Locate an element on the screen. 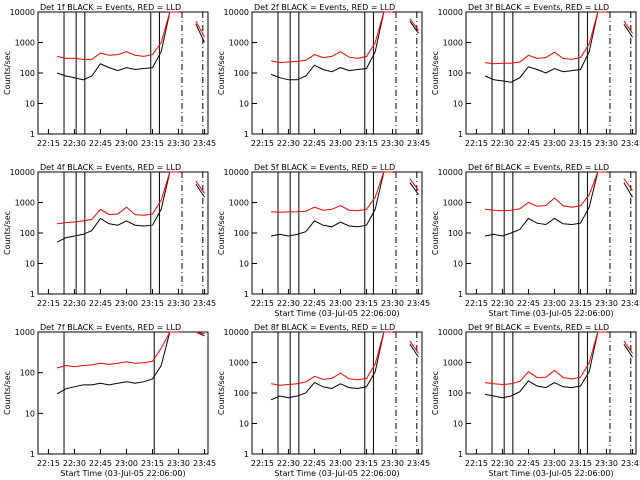 This screenshot has height=480, width=640. panel-title: Det 1f BLACK = Events, RED = LLD is located at coordinates (110, 7).